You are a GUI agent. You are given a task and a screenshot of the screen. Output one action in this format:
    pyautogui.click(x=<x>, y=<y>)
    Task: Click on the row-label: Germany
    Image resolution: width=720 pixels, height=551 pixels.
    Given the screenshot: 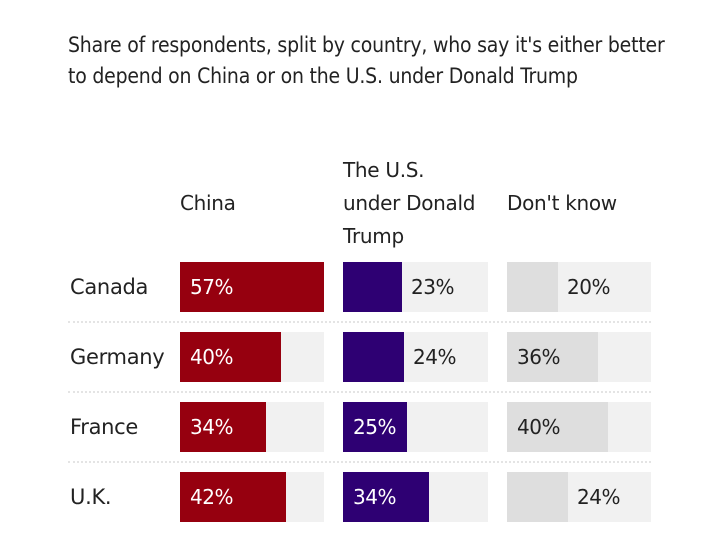 What is the action you would take?
    pyautogui.click(x=117, y=357)
    